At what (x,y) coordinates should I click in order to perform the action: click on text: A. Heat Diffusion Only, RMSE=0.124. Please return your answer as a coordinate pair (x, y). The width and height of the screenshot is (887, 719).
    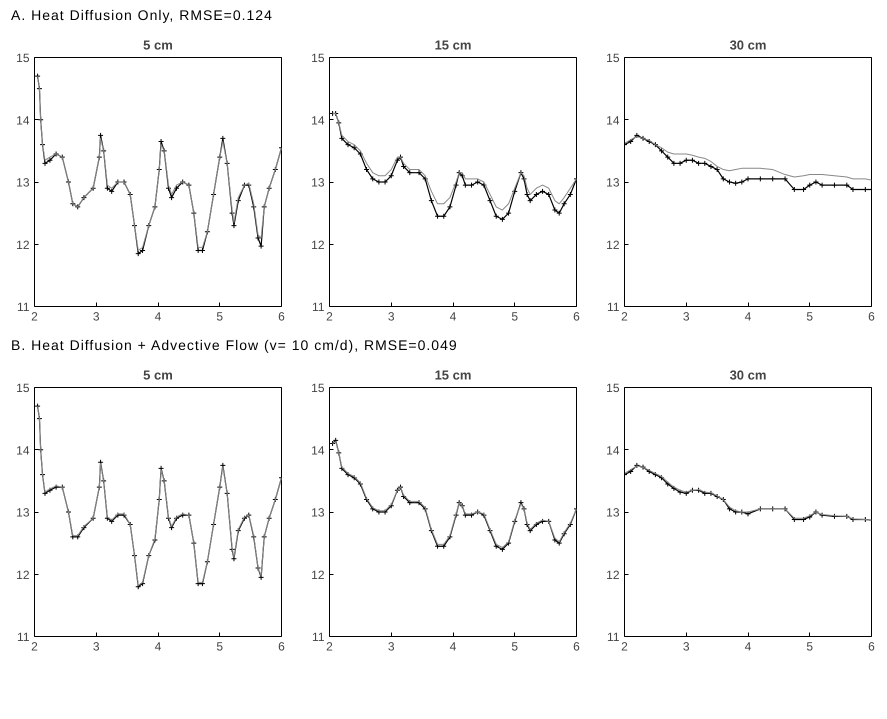
    Looking at the image, I should click on (142, 15).